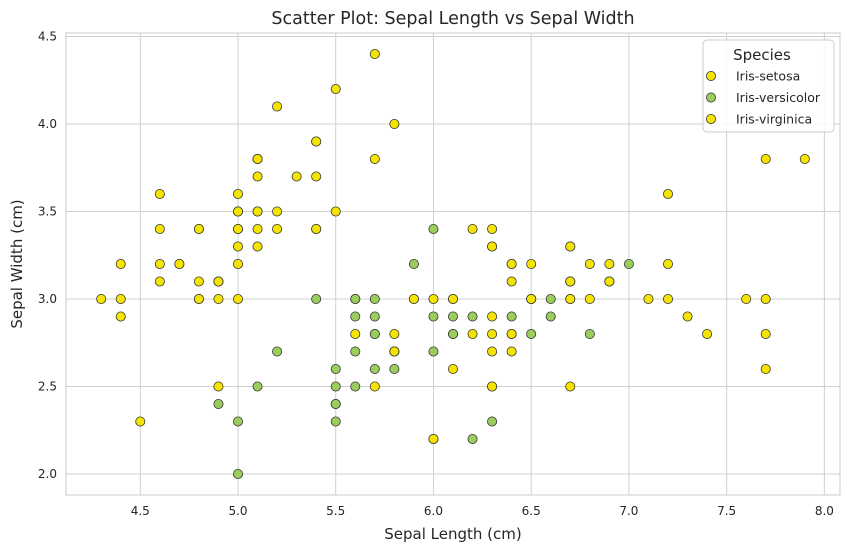 The height and width of the screenshot is (552, 850). What do you see at coordinates (774, 119) in the screenshot?
I see `legend-label: Iris-virginica` at bounding box center [774, 119].